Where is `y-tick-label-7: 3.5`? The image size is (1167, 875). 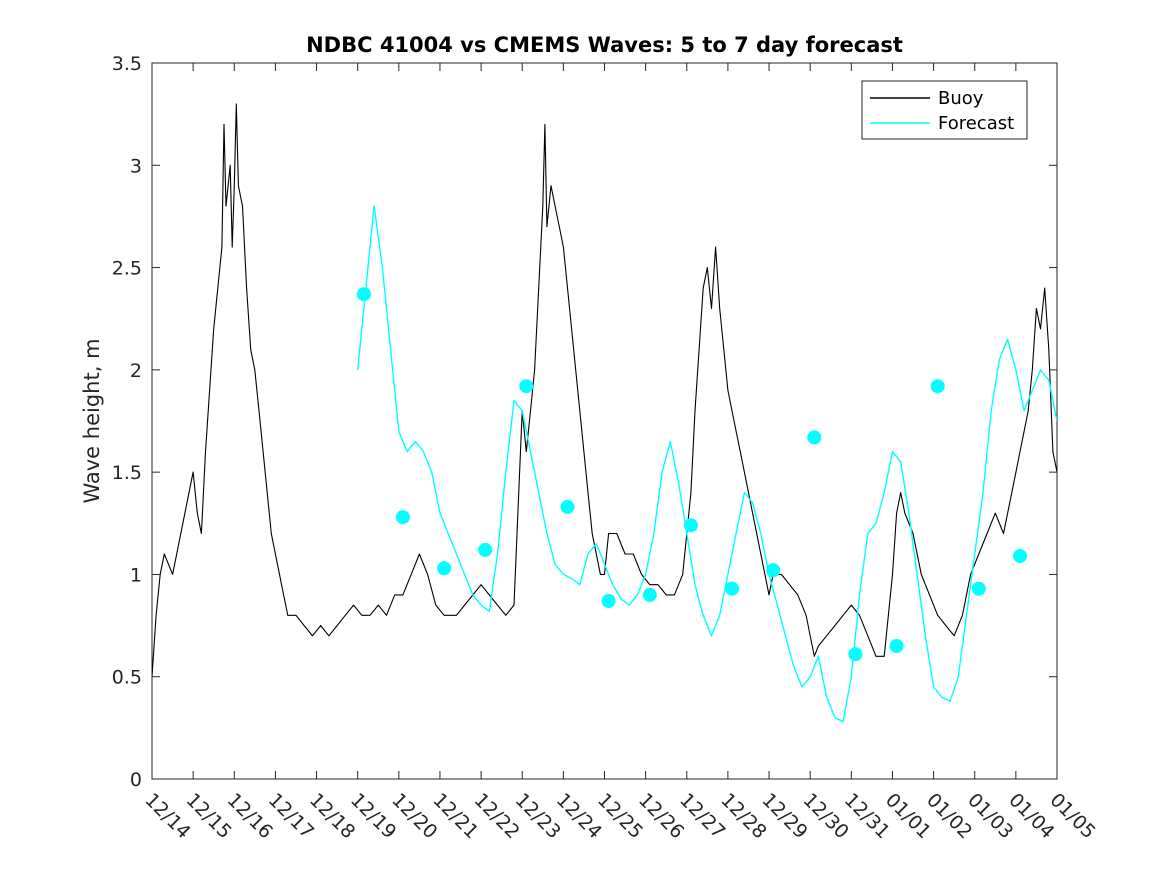
y-tick-label-7: 3.5 is located at coordinates (127, 64).